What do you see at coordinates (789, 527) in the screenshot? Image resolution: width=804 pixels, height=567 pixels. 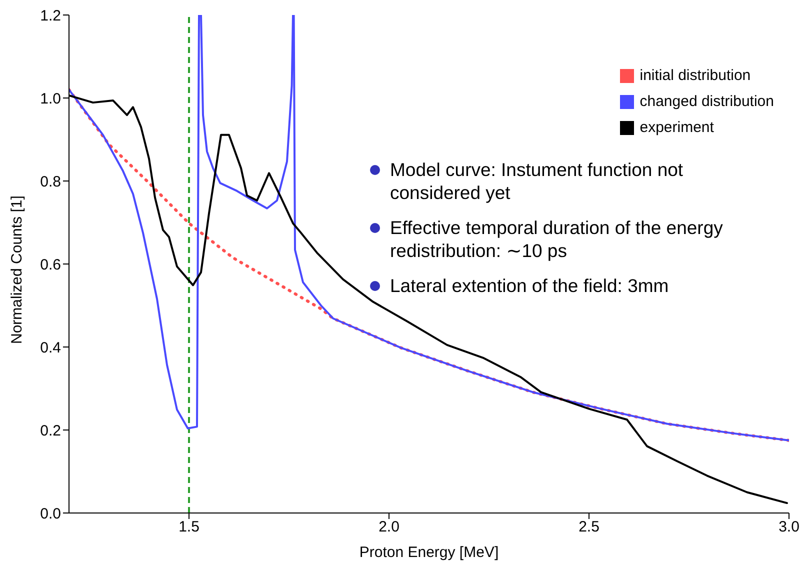 I see `x-tick-label: 3.0` at bounding box center [789, 527].